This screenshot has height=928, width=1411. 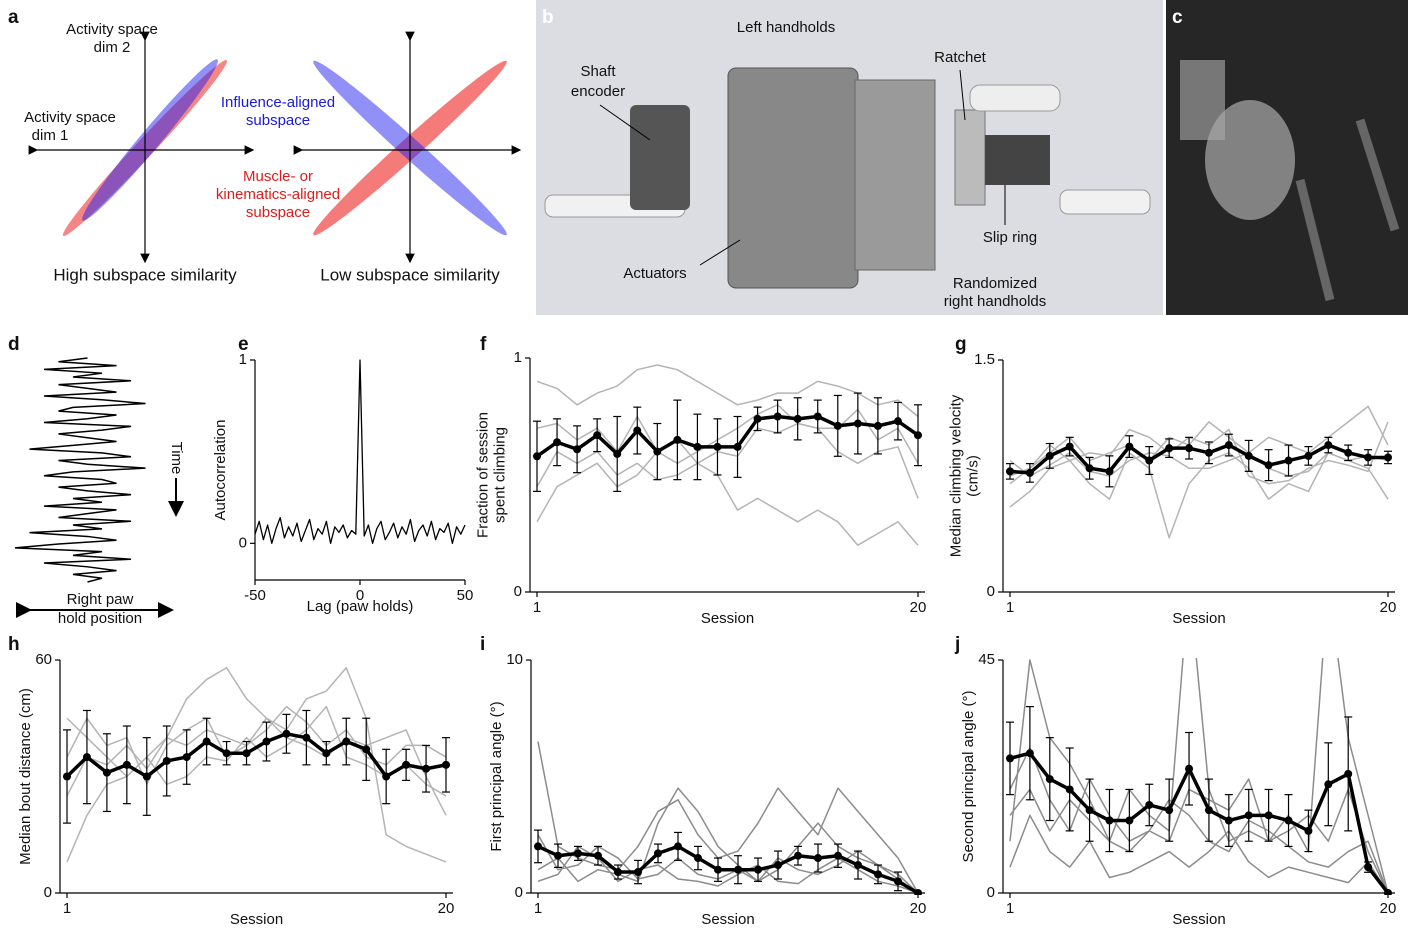 I want to click on label: dim 1, so click(x=50, y=135).